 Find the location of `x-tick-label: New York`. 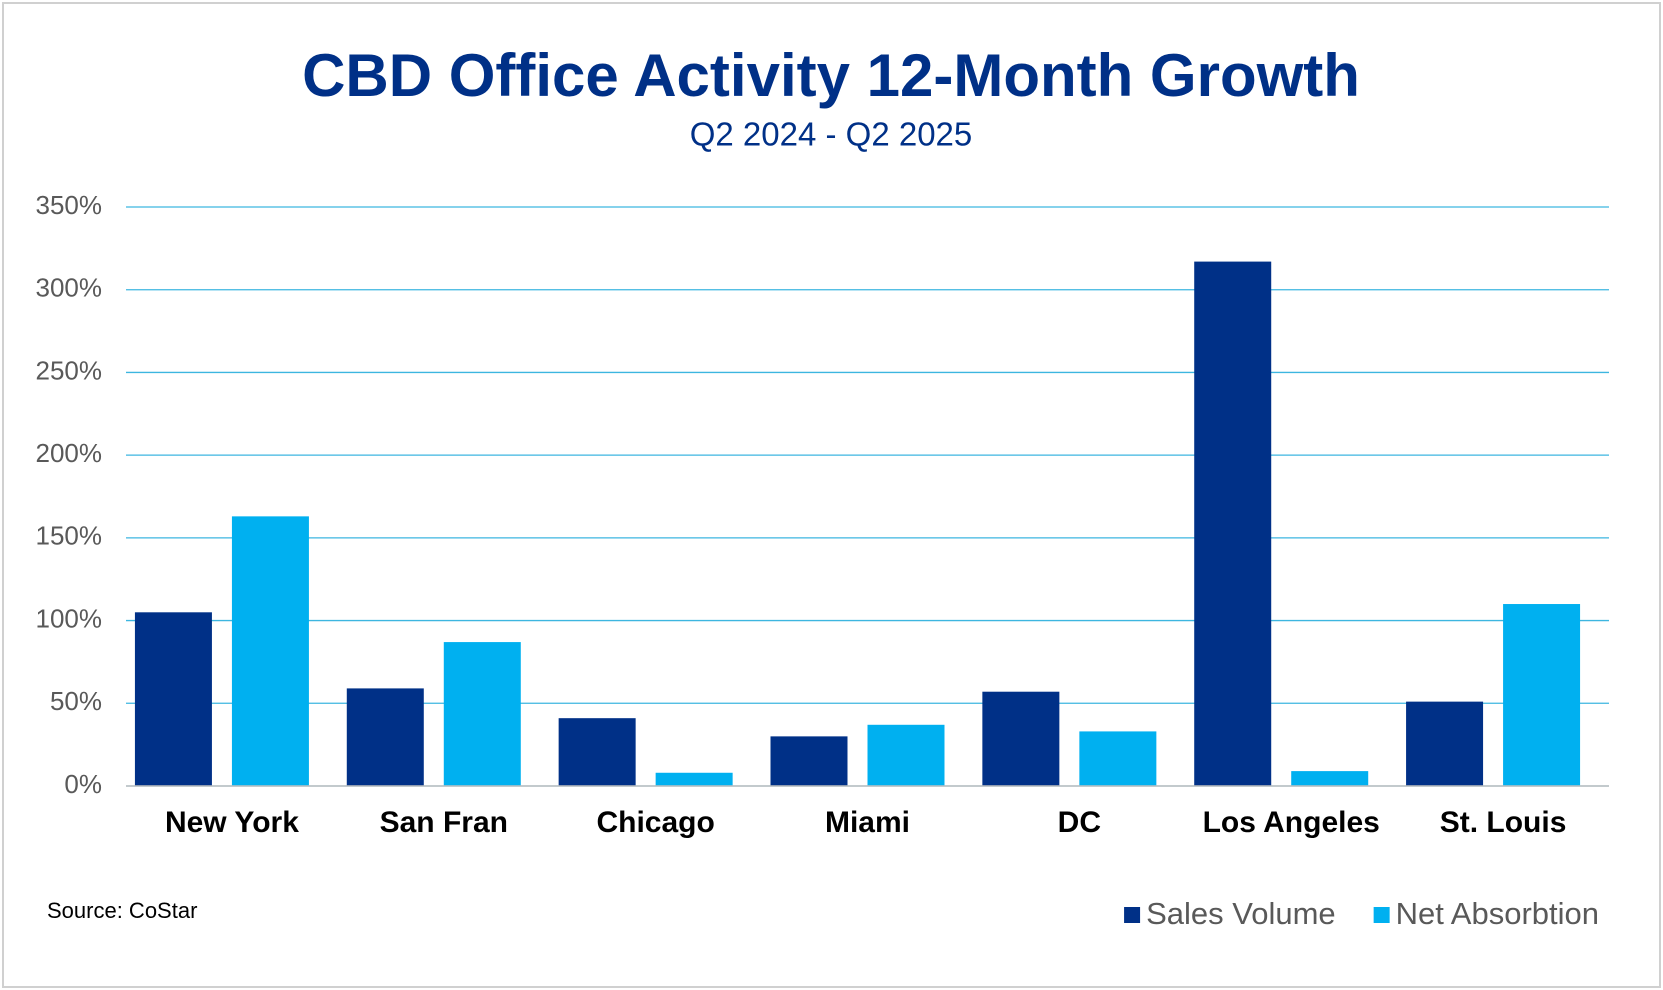

x-tick-label: New York is located at coordinates (232, 822).